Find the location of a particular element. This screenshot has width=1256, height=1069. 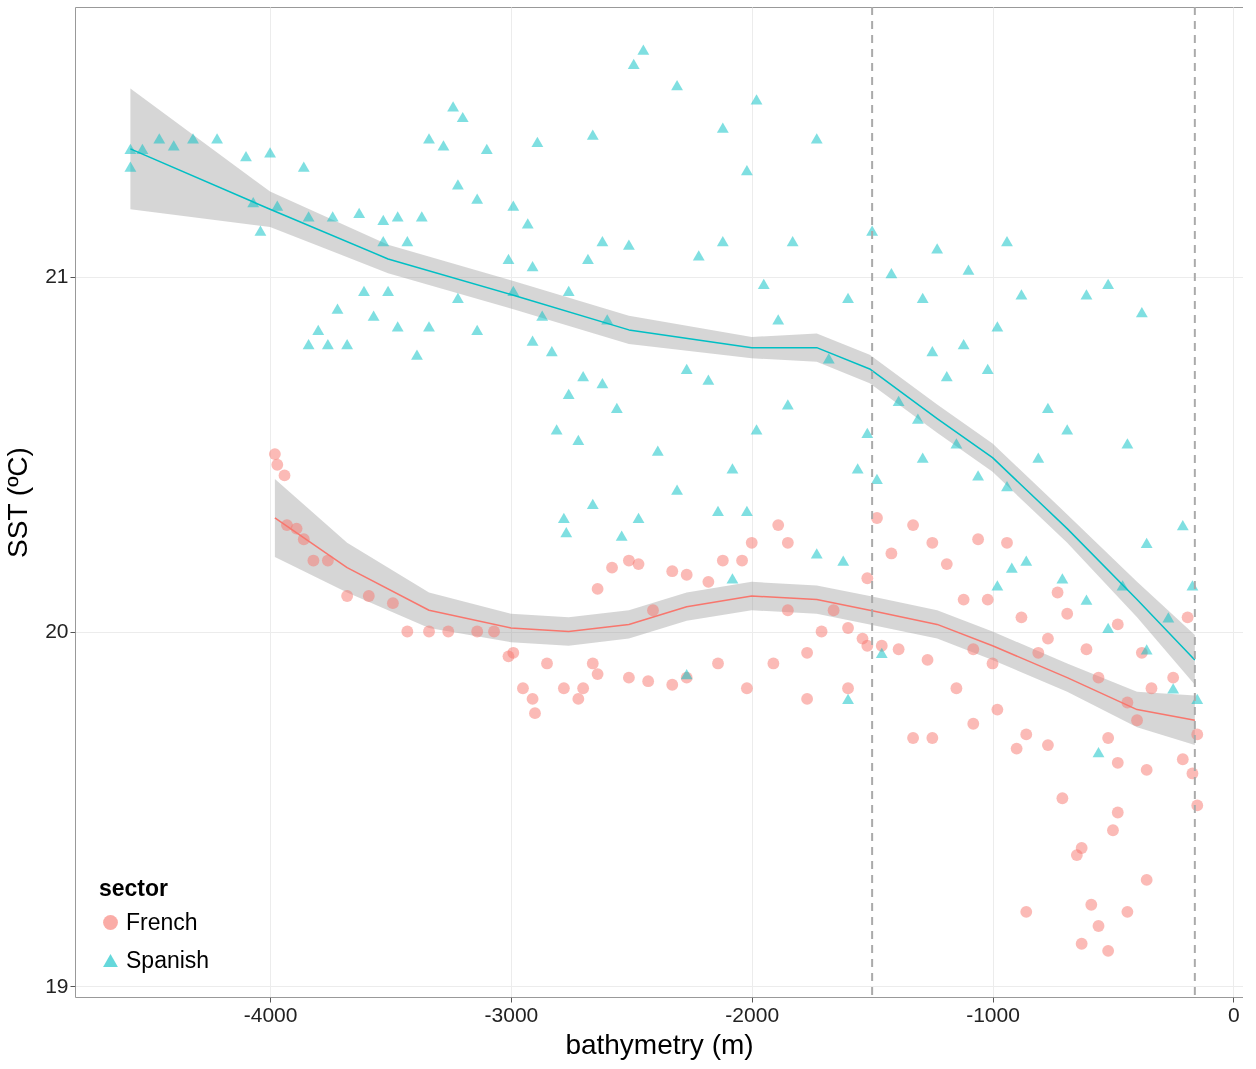

y-tick-label: 21 is located at coordinates (57, 276).